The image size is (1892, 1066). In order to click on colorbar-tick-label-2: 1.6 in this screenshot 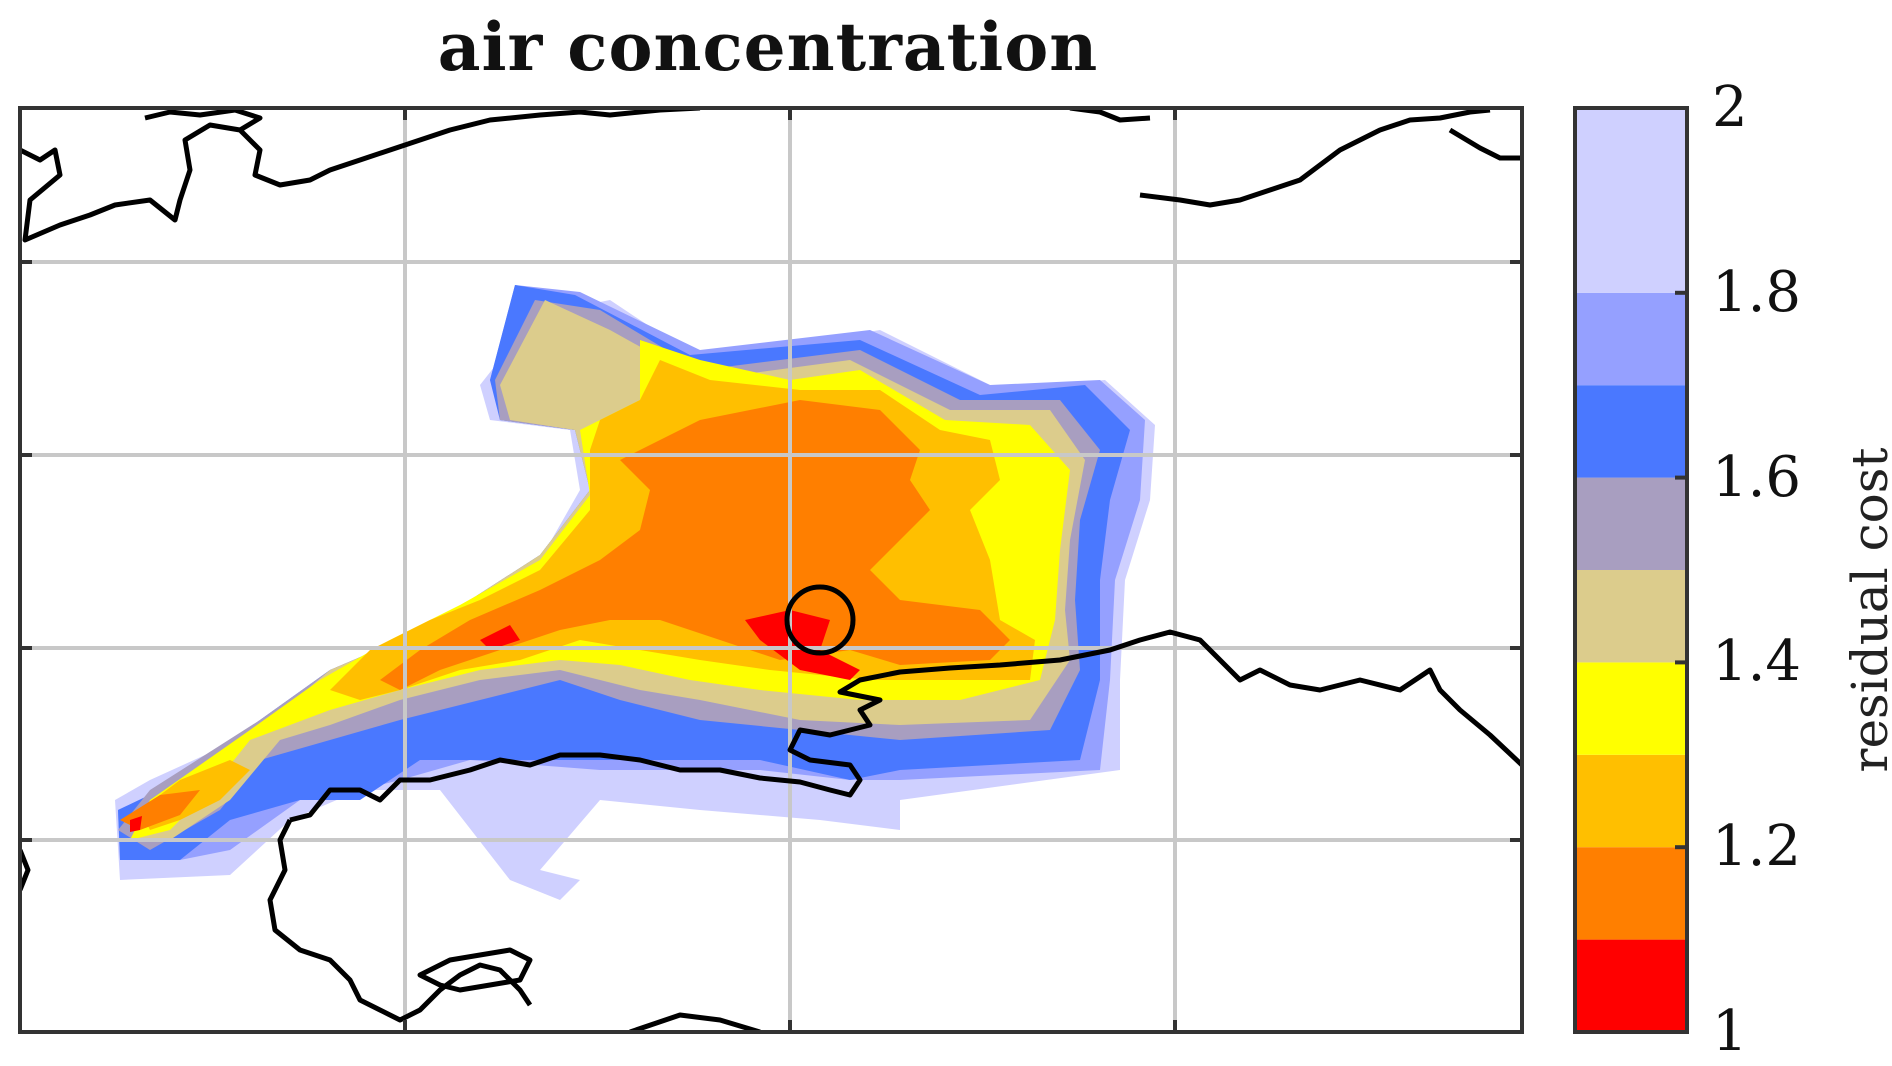, I will do `click(1757, 477)`.